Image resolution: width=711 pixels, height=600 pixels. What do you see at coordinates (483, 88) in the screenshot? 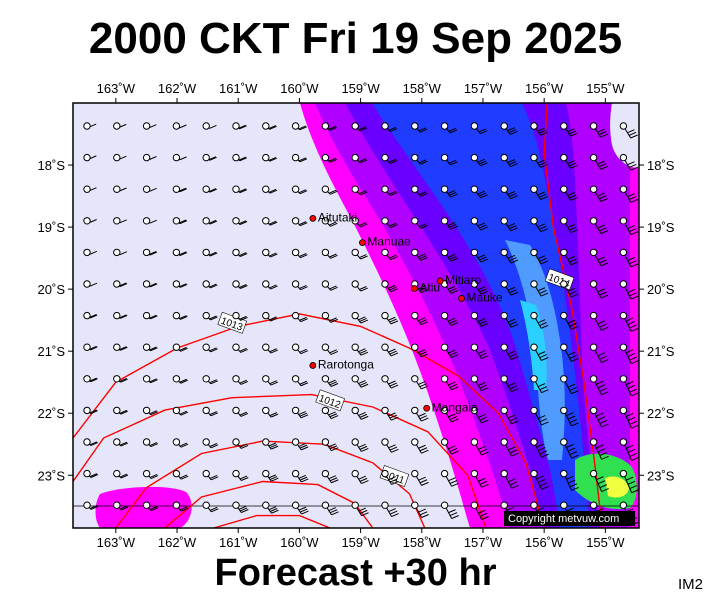
I see `x-tick-label-top: 157˚W` at bounding box center [483, 88].